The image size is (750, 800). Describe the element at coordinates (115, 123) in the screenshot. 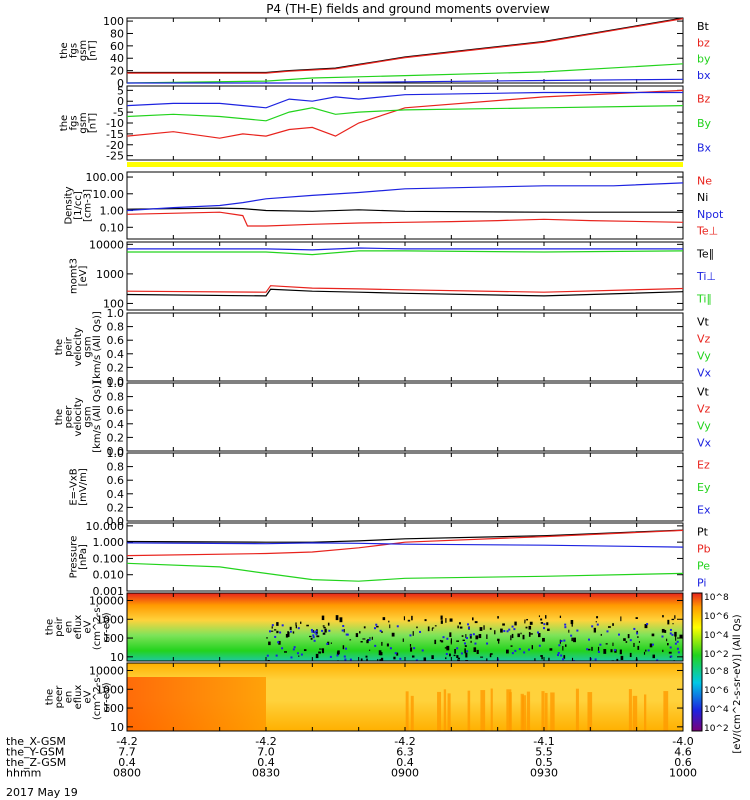

I see `y-tick-label: -10` at that location.